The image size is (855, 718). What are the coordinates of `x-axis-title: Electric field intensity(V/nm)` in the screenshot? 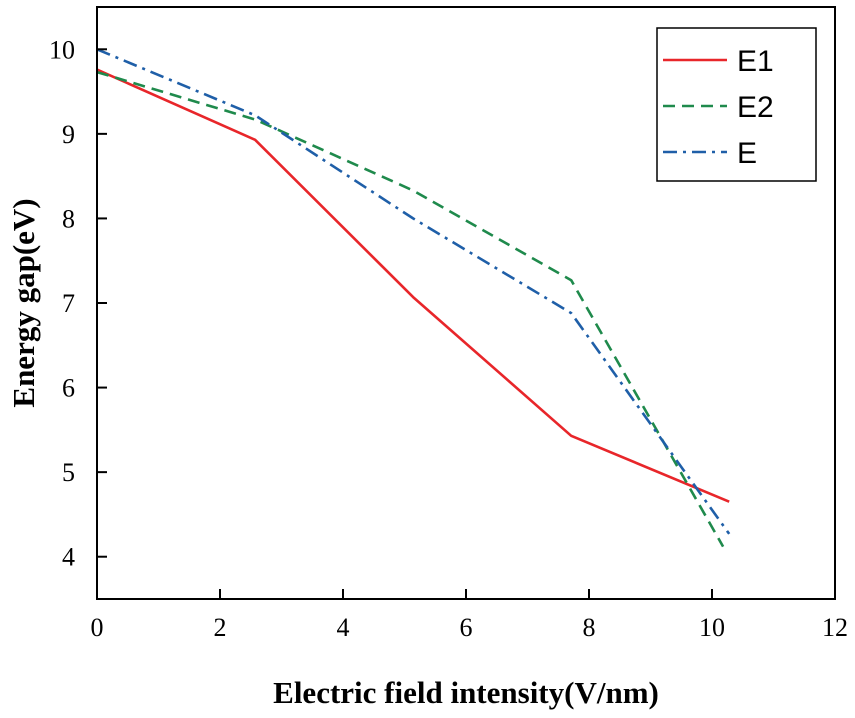 It's located at (466, 692).